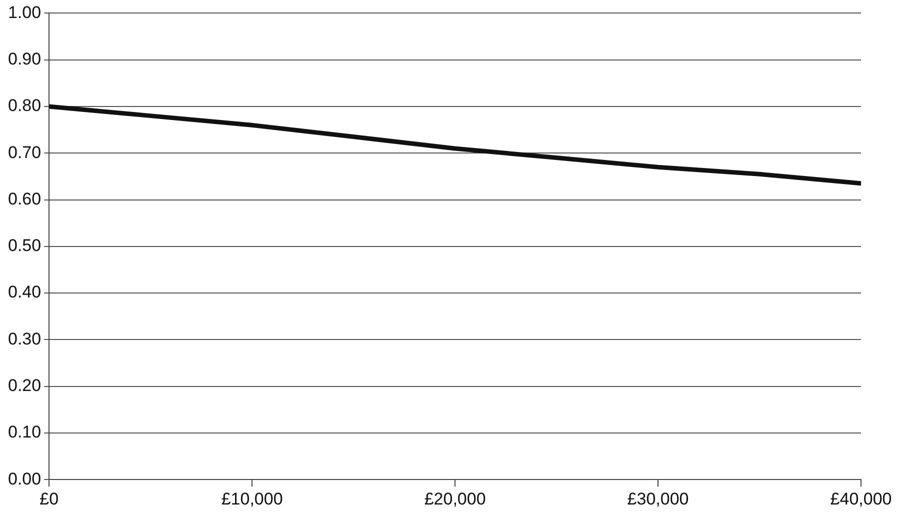 This screenshot has width=906, height=518. What do you see at coordinates (25, 198) in the screenshot?
I see `y-tick-label: 0.60` at bounding box center [25, 198].